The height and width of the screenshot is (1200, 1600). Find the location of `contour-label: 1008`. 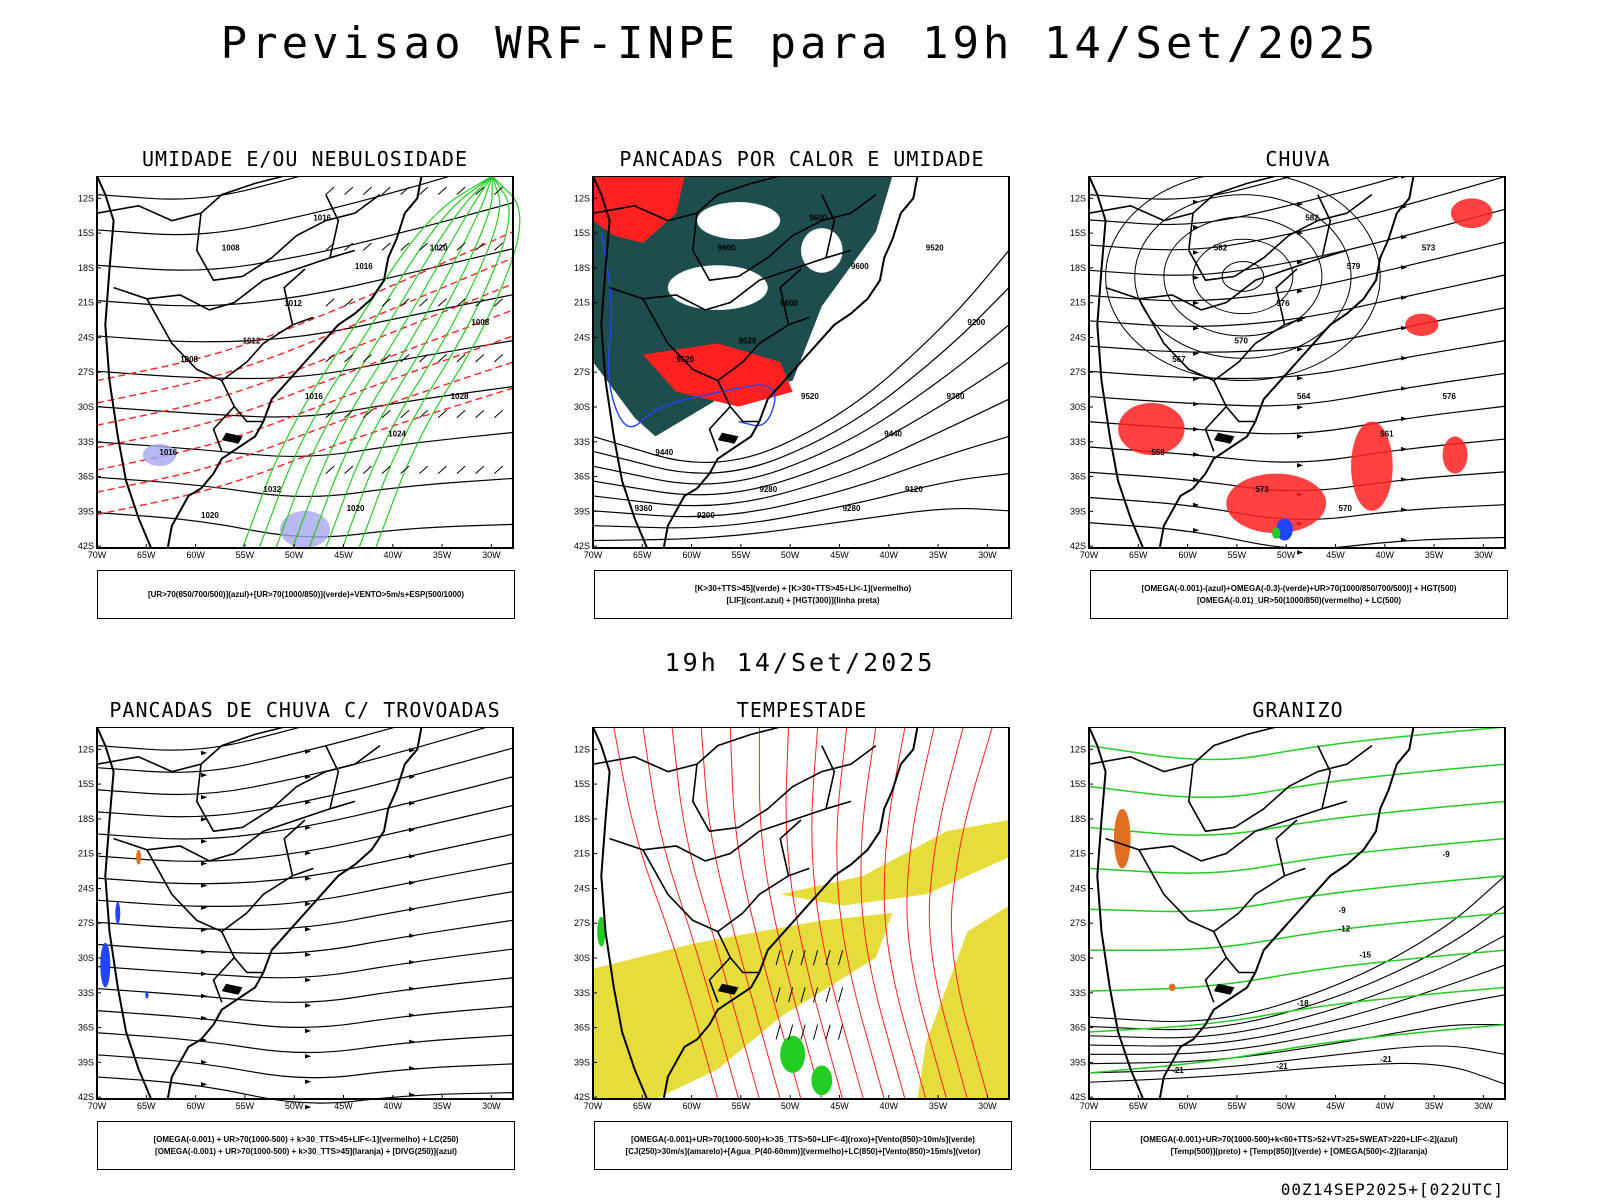

contour-label: 1008 is located at coordinates (231, 247).